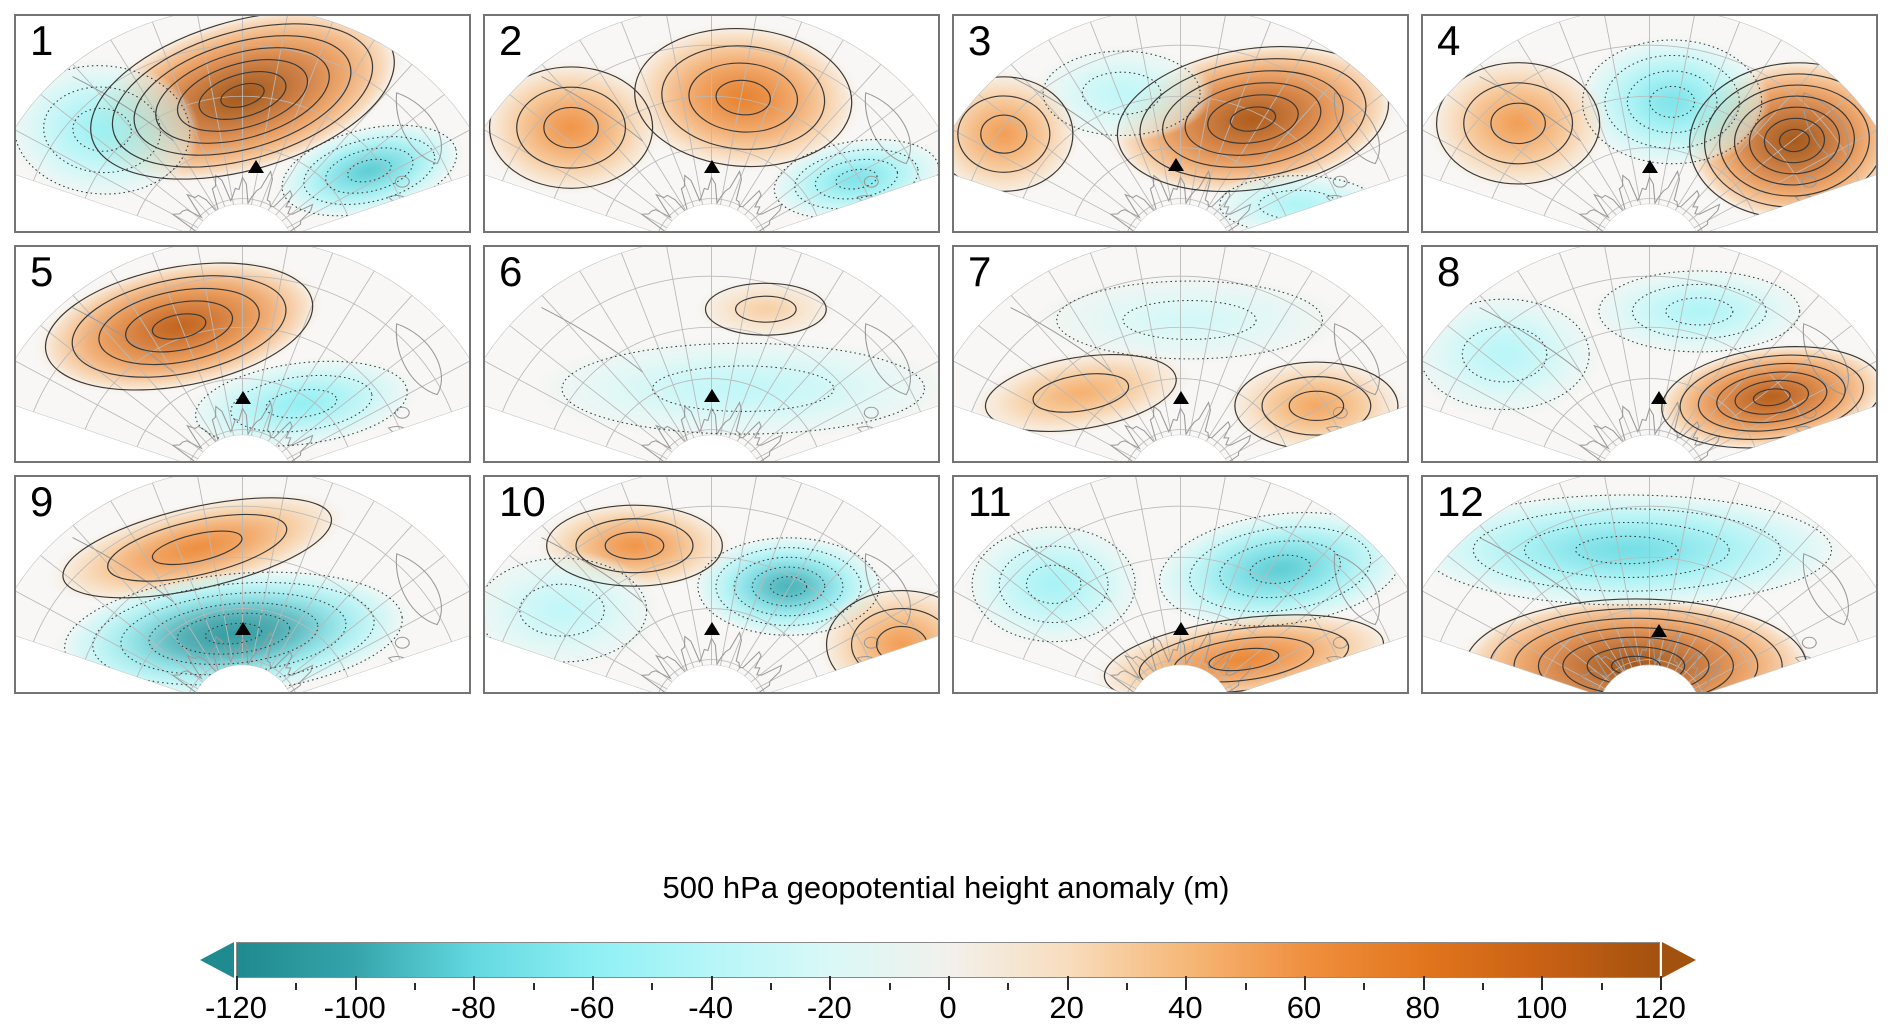 This screenshot has width=1892, height=1035. What do you see at coordinates (1449, 271) in the screenshot?
I see `panel-number-label: 8` at bounding box center [1449, 271].